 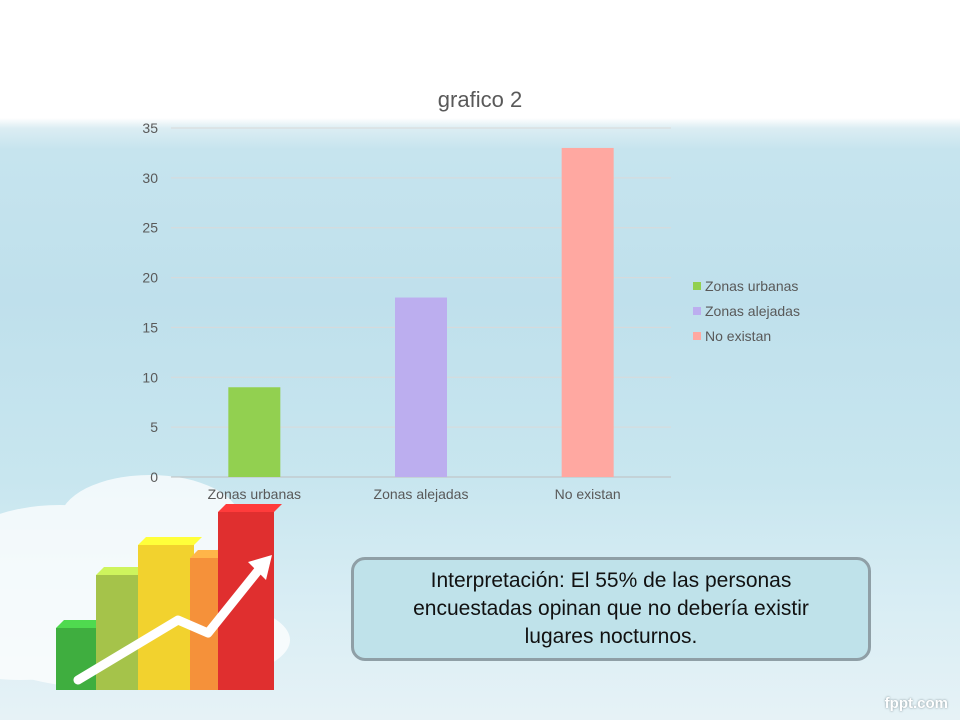 What do you see at coordinates (480, 99) in the screenshot?
I see `chart-title: grafico 2` at bounding box center [480, 99].